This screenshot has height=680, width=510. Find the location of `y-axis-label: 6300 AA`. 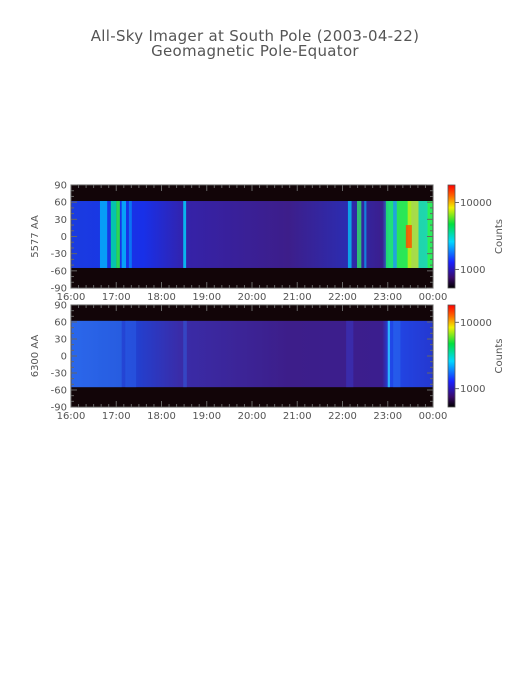

y-axis-label: 6300 AA is located at coordinates (35, 356).